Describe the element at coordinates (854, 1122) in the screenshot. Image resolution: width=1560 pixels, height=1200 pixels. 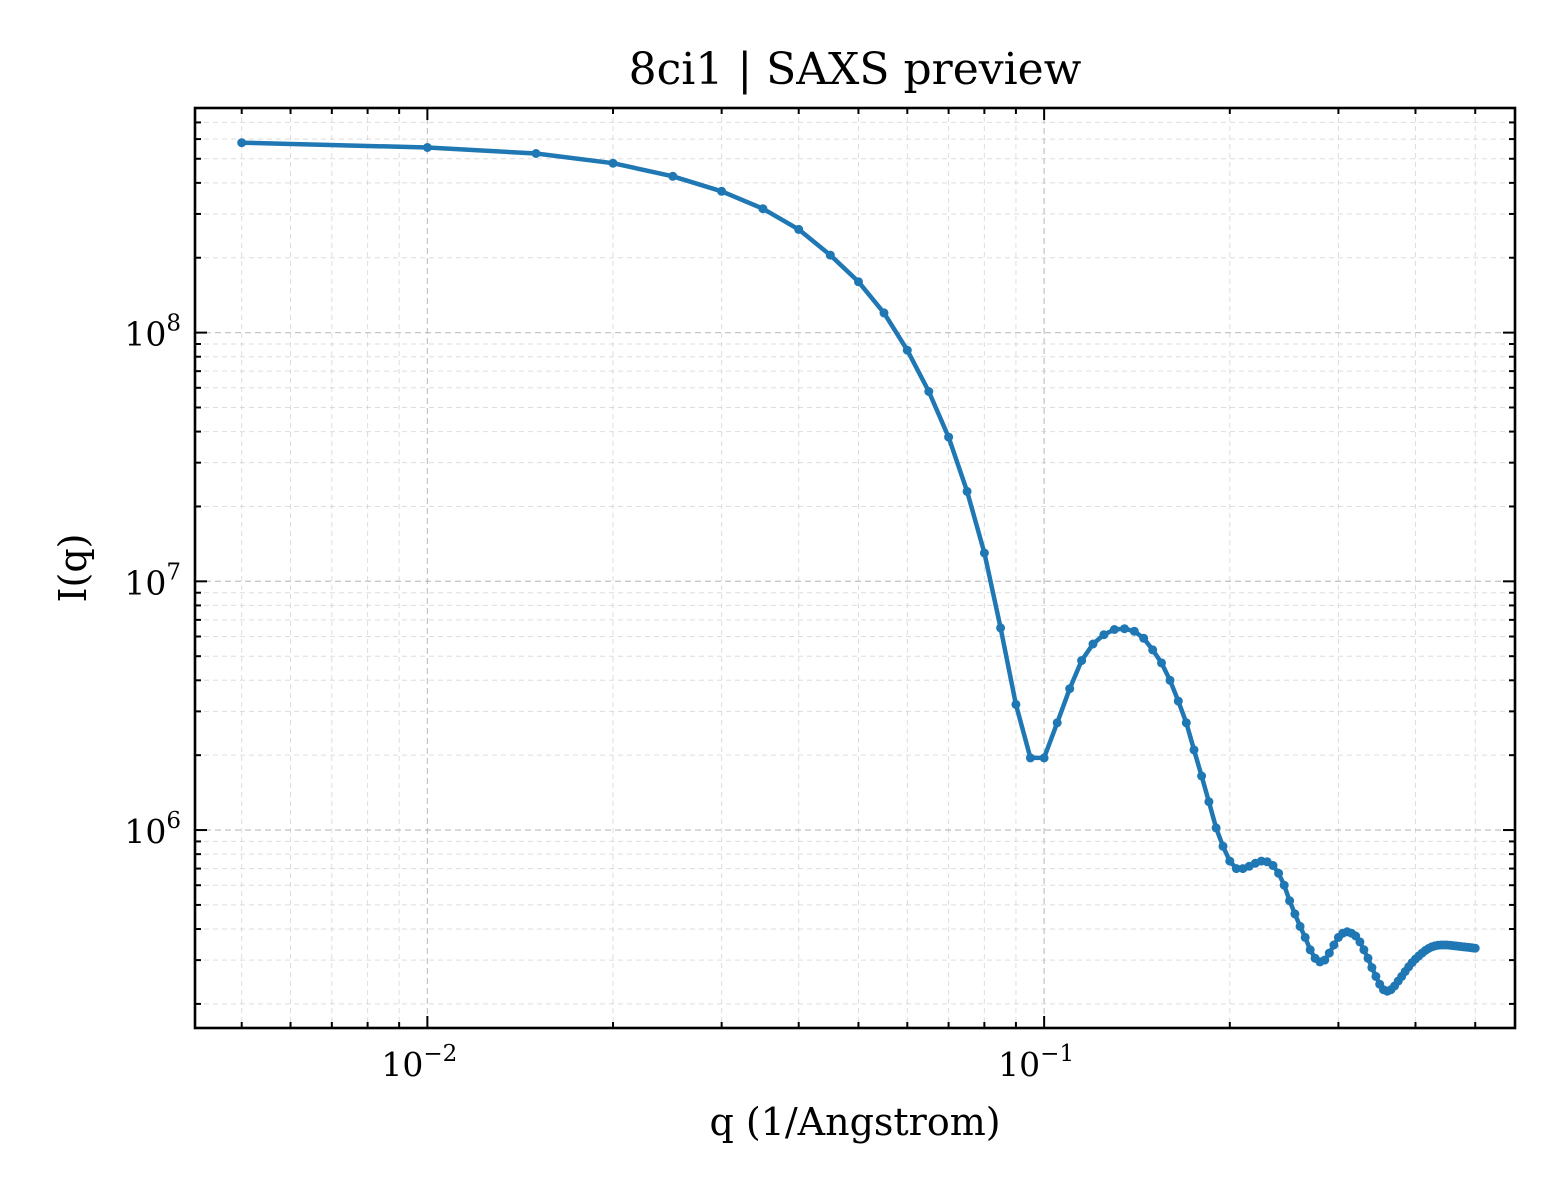
I see `x-axis-label: q (1/Angstrom)` at that location.